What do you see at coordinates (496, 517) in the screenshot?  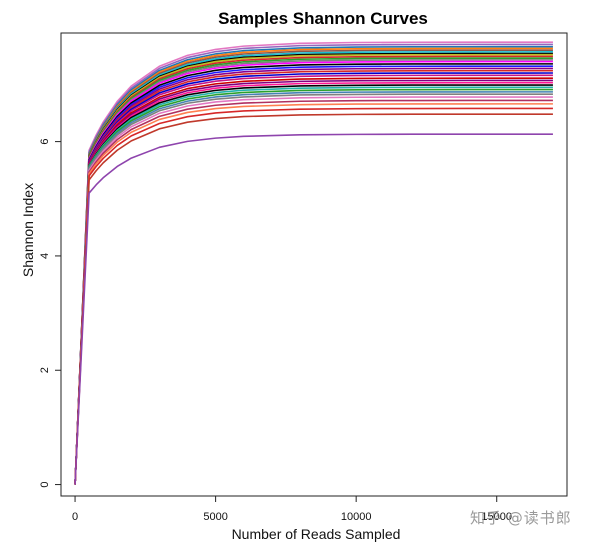 I see `x-tick-label: 15000` at bounding box center [496, 517].